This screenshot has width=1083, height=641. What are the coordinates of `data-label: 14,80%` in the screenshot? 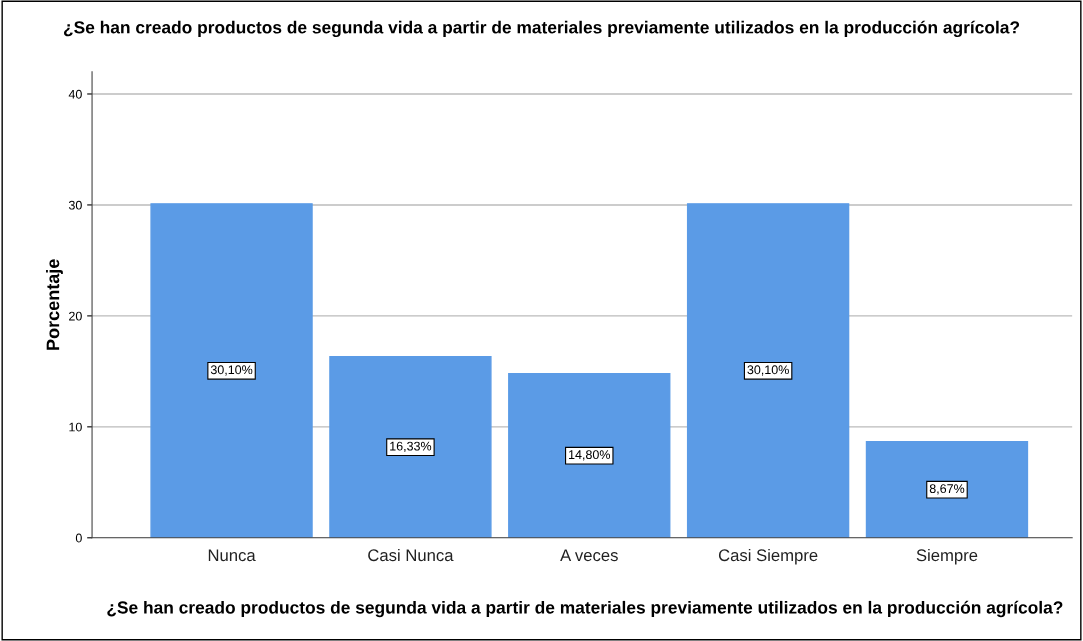 It's located at (590, 455).